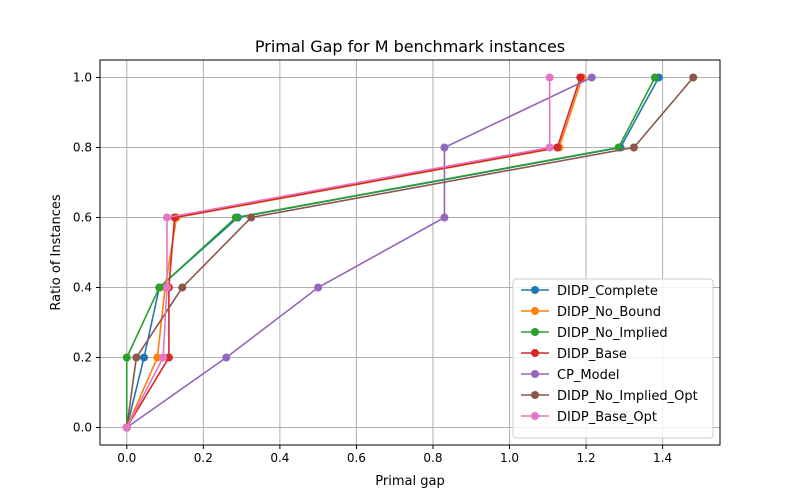 This screenshot has width=800, height=504. I want to click on legend-item: DIDP_Base_Opt, so click(589, 417).